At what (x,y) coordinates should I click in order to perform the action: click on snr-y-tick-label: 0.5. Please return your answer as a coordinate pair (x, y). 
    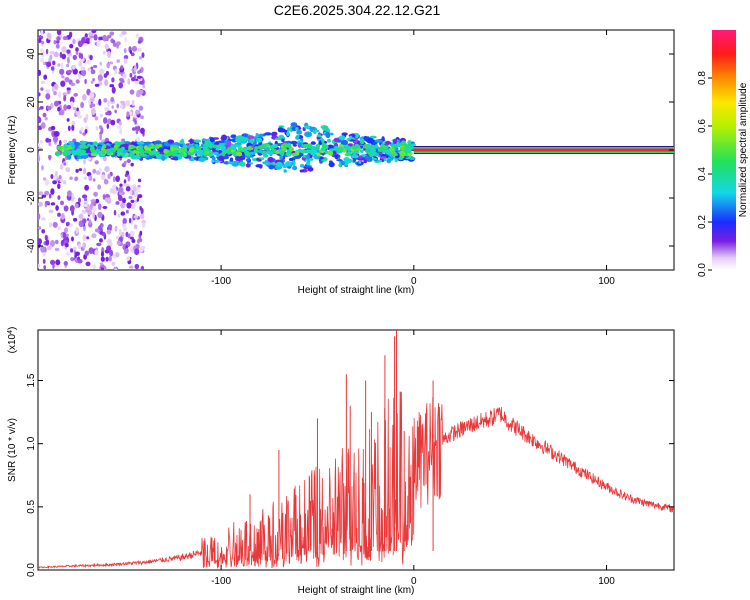
    Looking at the image, I should click on (31, 506).